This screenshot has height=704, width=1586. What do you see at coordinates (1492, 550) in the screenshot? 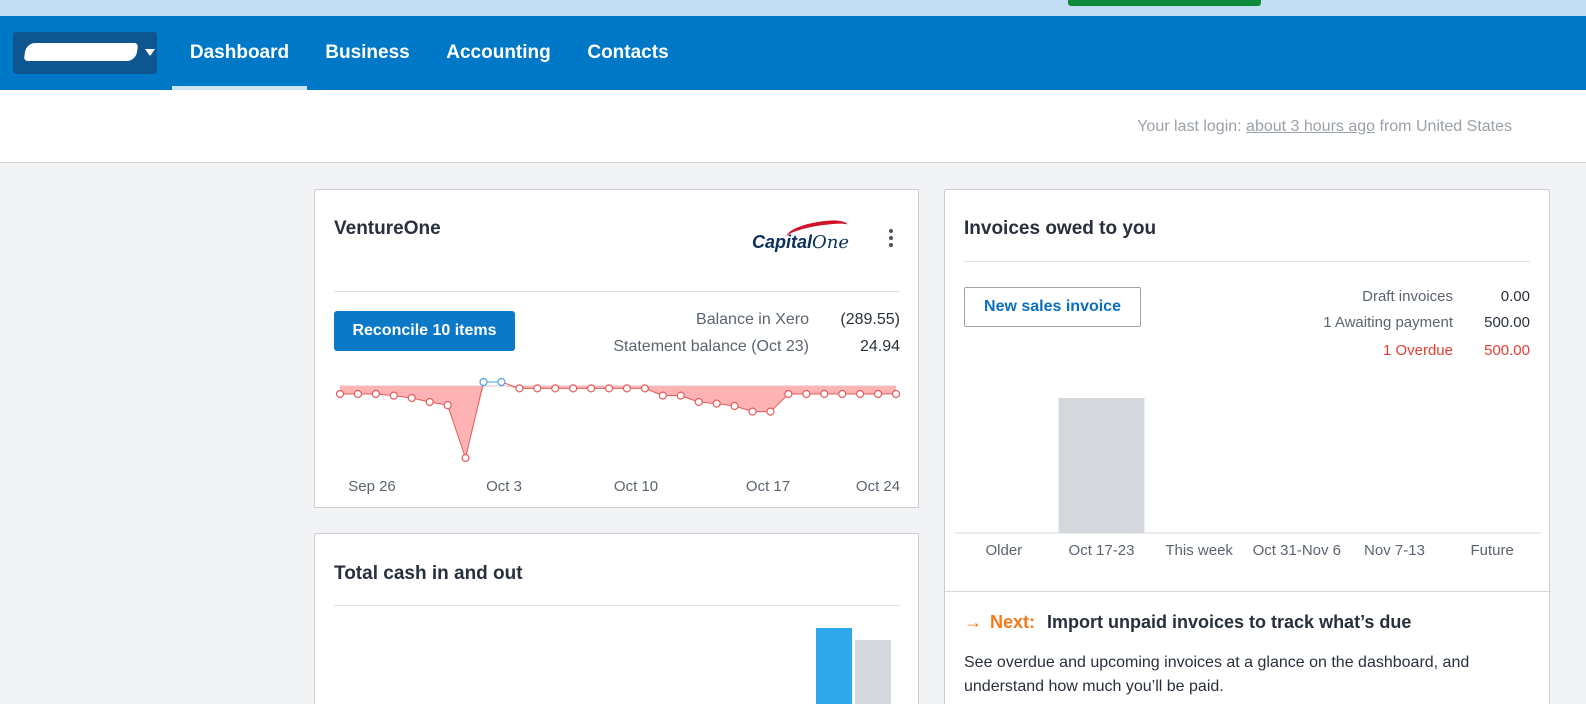
I see `invoice-chart-category-label: Future` at bounding box center [1492, 550].